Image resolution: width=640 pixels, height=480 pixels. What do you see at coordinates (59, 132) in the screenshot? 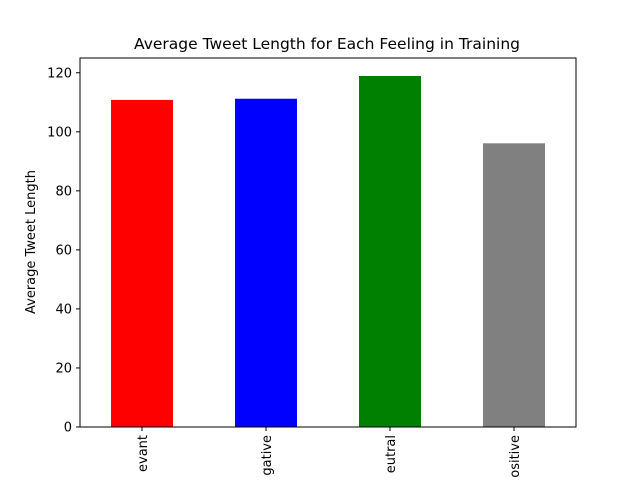
I see `y-tick-label-5: 100` at bounding box center [59, 132].